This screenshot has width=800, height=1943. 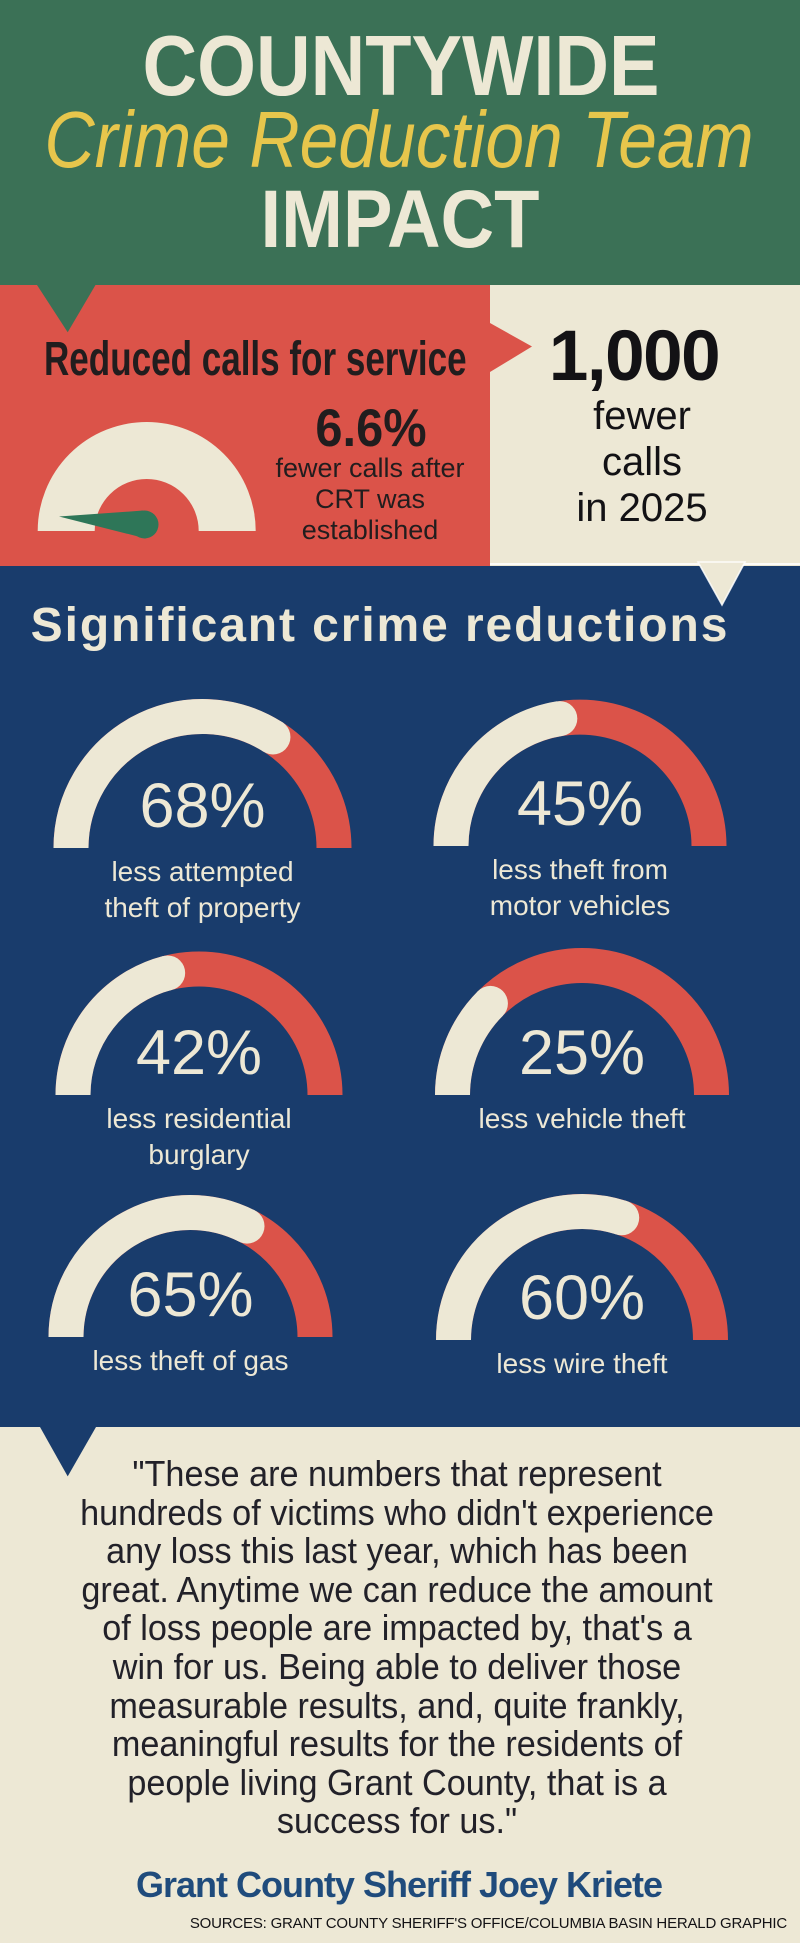 What do you see at coordinates (199, 1053) in the screenshot?
I see `gauge-value: 42%` at bounding box center [199, 1053].